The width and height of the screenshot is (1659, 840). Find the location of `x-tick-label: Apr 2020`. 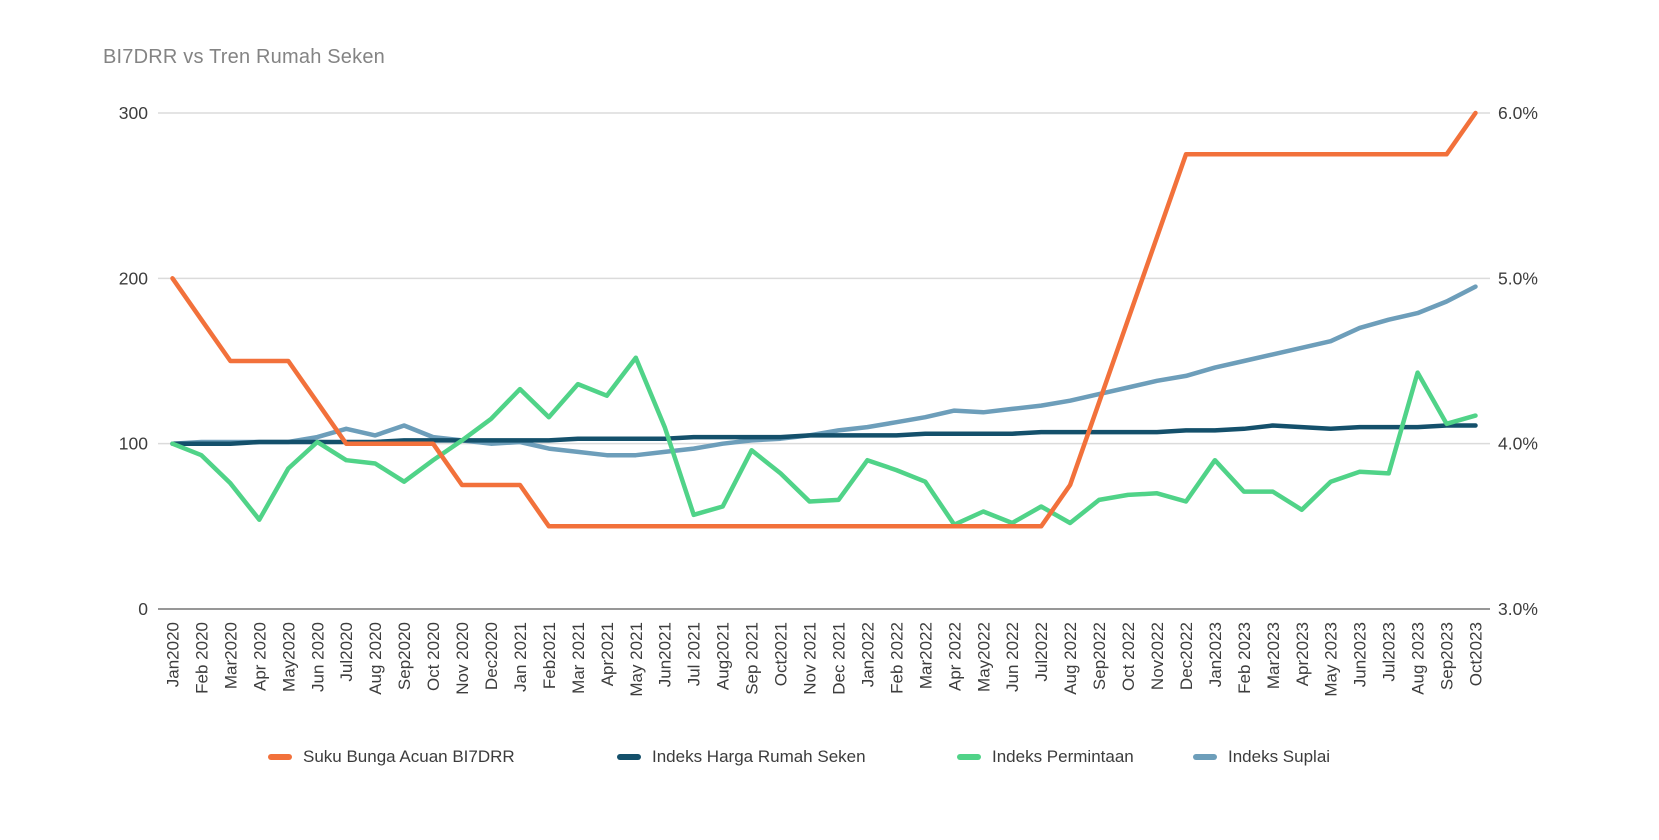

x-tick-label: Apr 2020 is located at coordinates (259, 656).